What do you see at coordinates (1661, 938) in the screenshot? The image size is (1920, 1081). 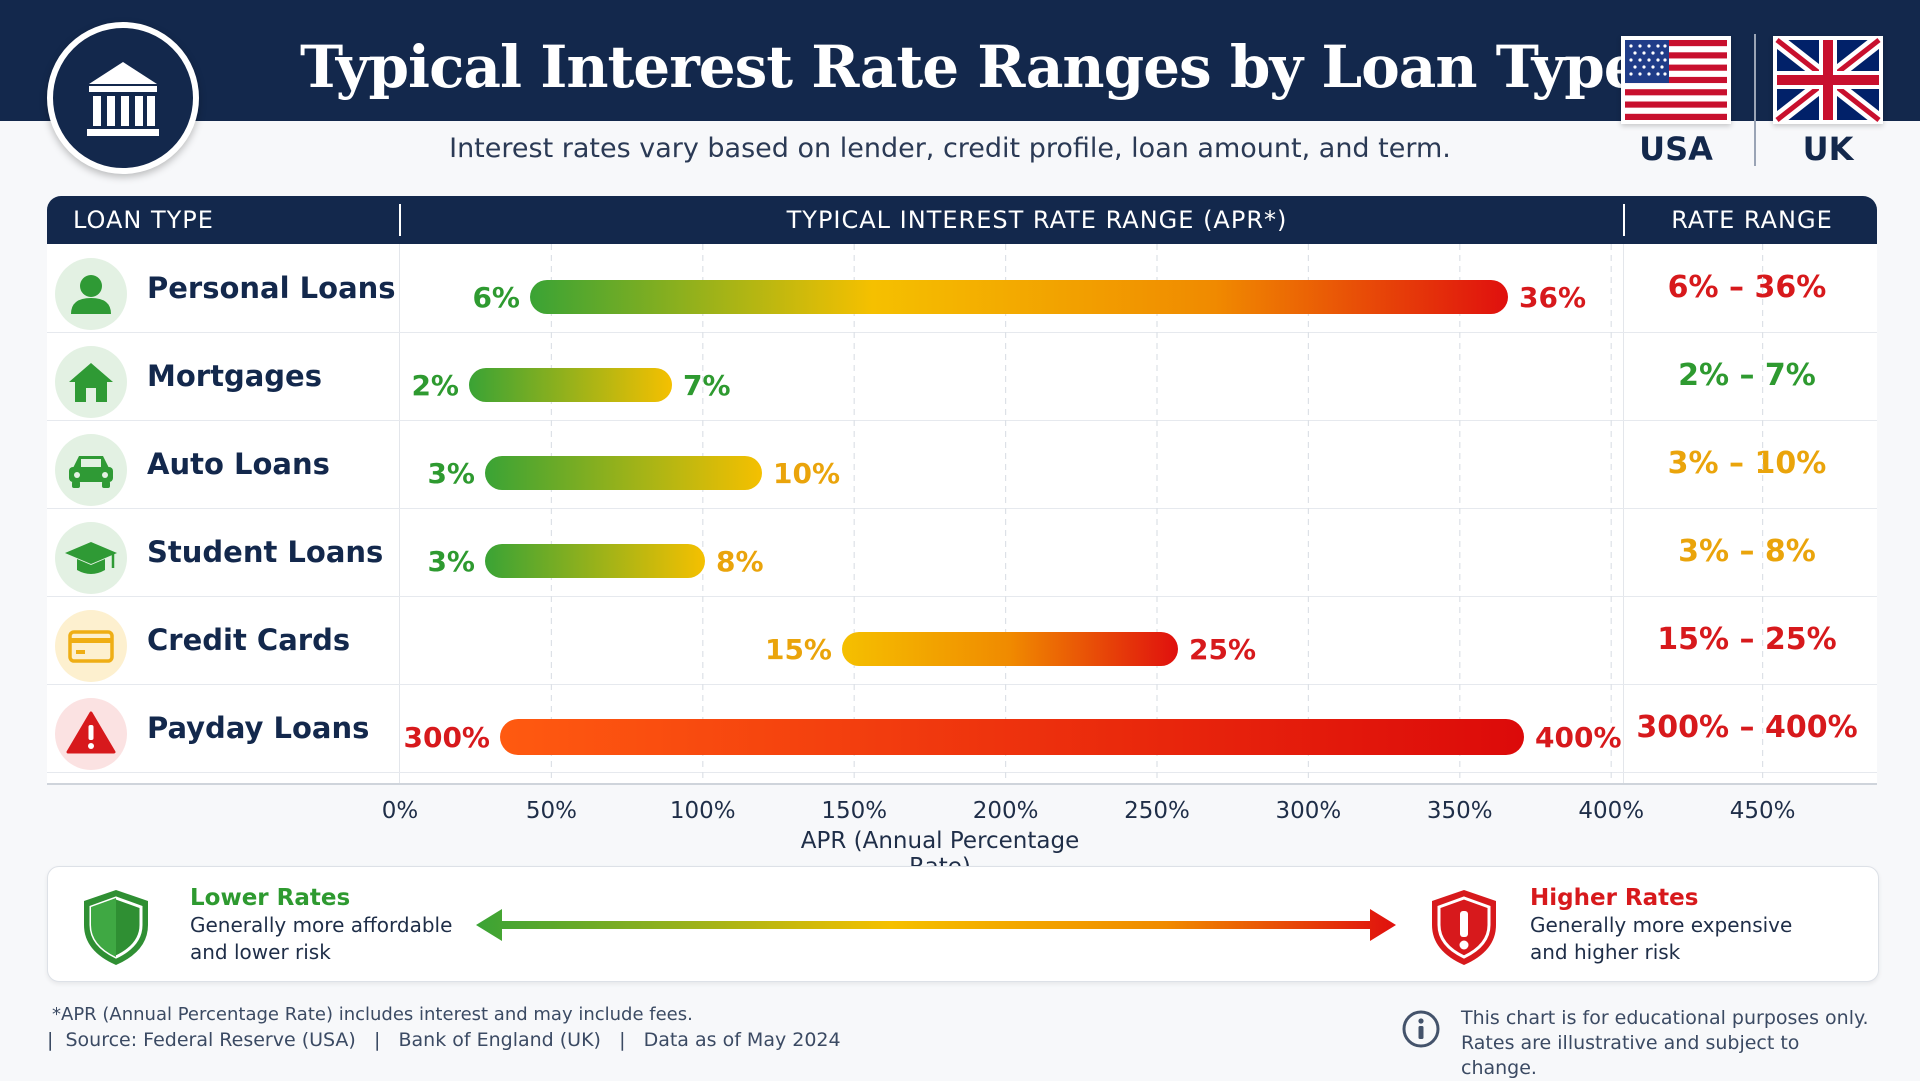 I see `legend-high-text: Generally more expensive and higher risk` at bounding box center [1661, 938].